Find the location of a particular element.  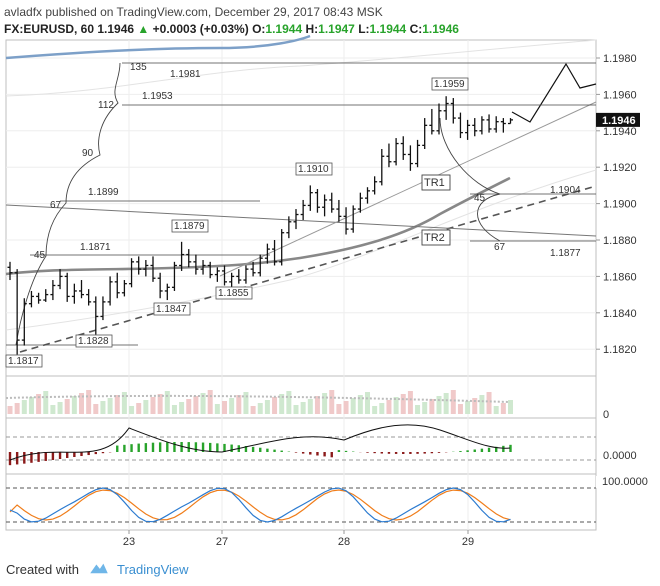

x-axis-label: 27 is located at coordinates (222, 542).